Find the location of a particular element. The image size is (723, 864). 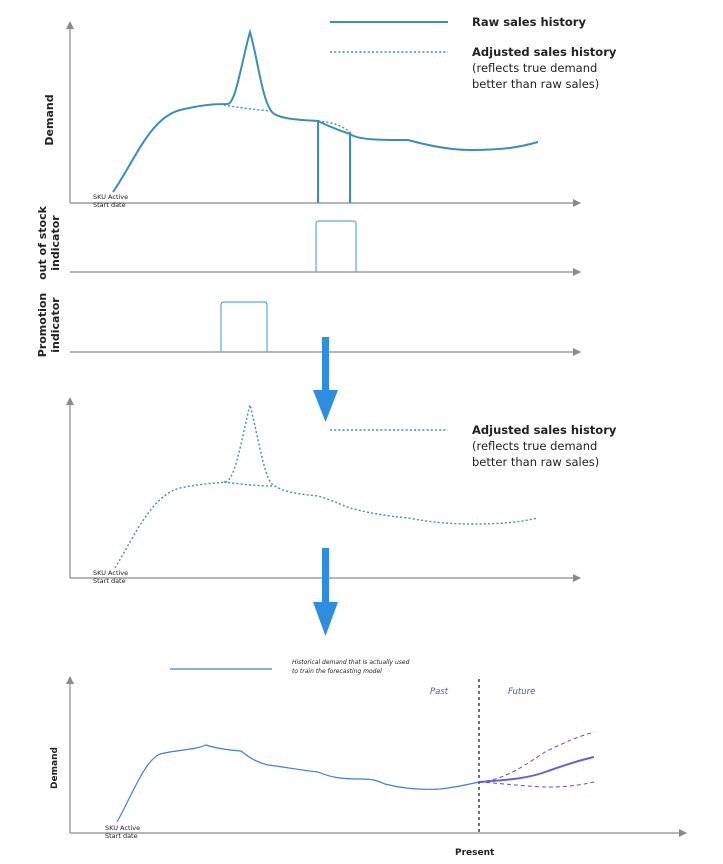

stockout-pulse is located at coordinates (336, 246).